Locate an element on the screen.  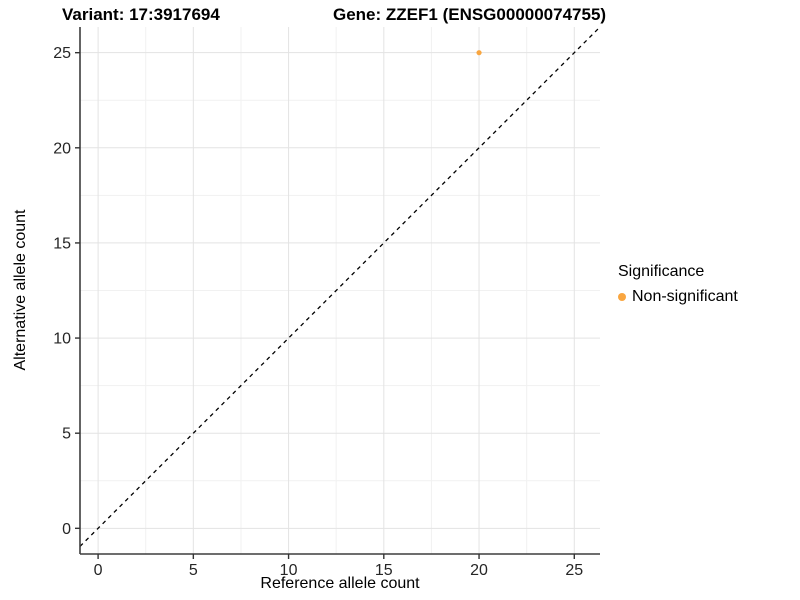
x-tick-label: 10 is located at coordinates (289, 570).